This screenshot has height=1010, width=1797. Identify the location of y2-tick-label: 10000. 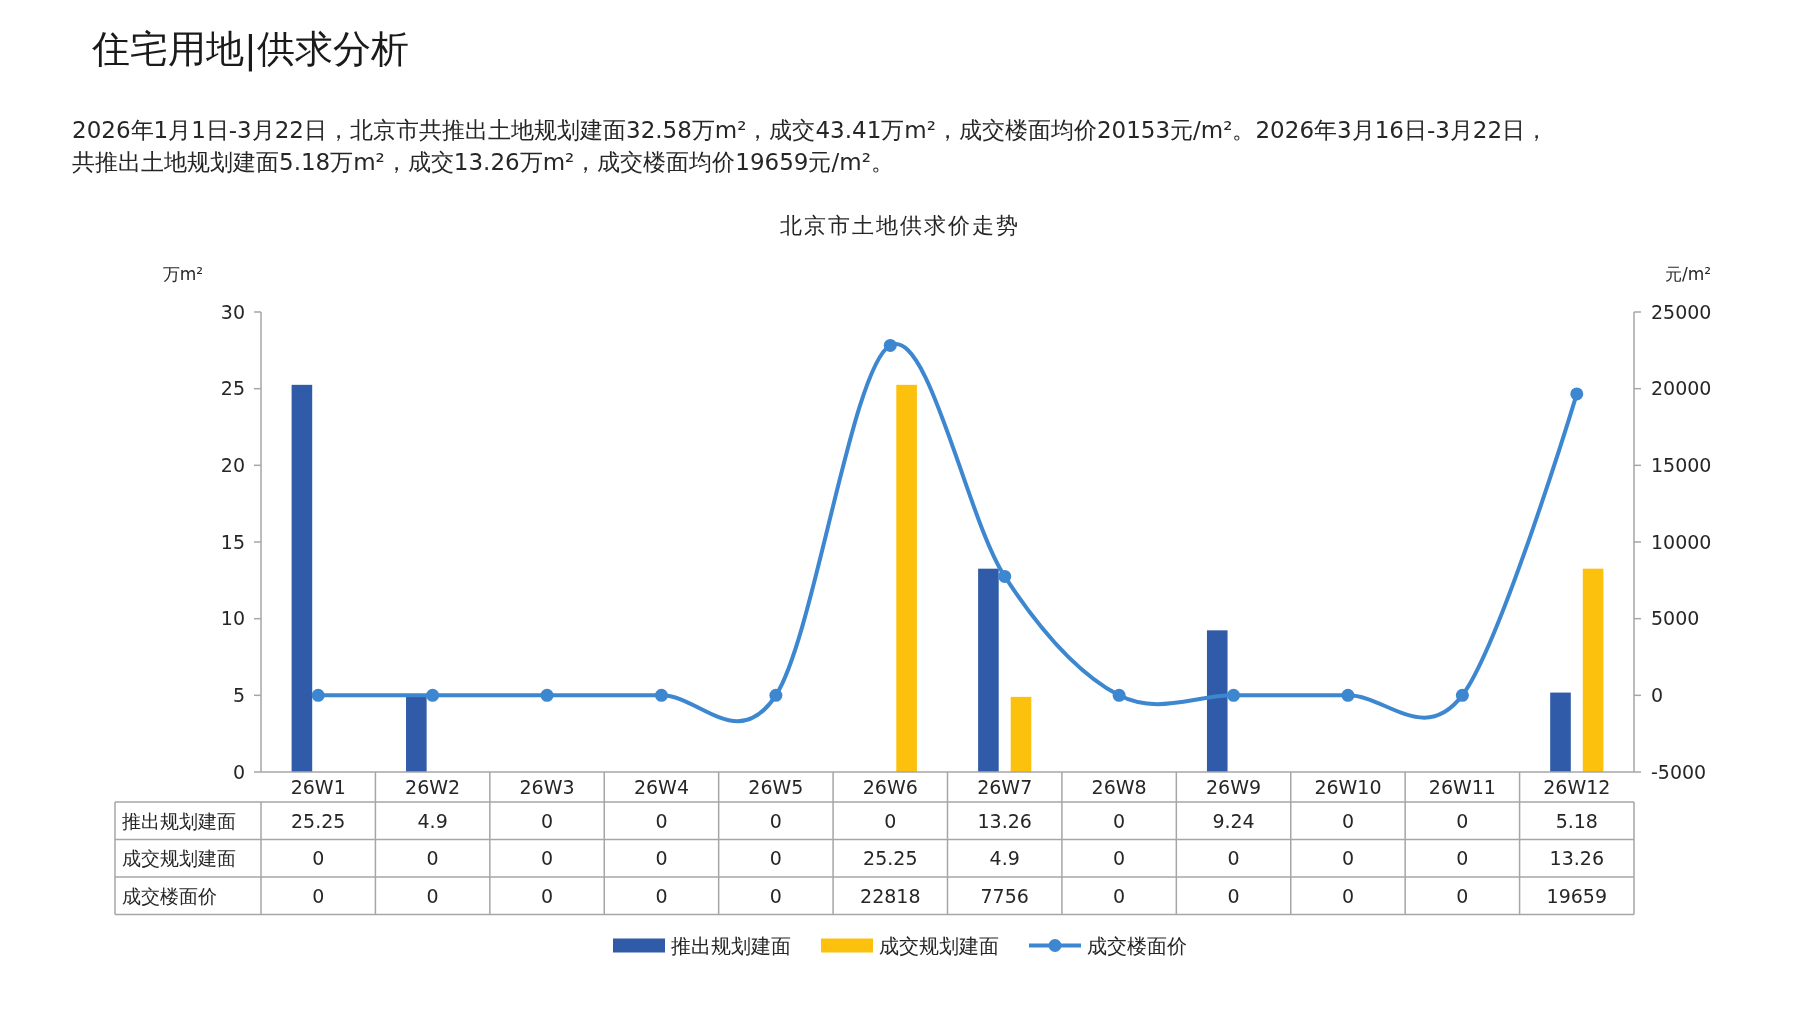
(1681, 541).